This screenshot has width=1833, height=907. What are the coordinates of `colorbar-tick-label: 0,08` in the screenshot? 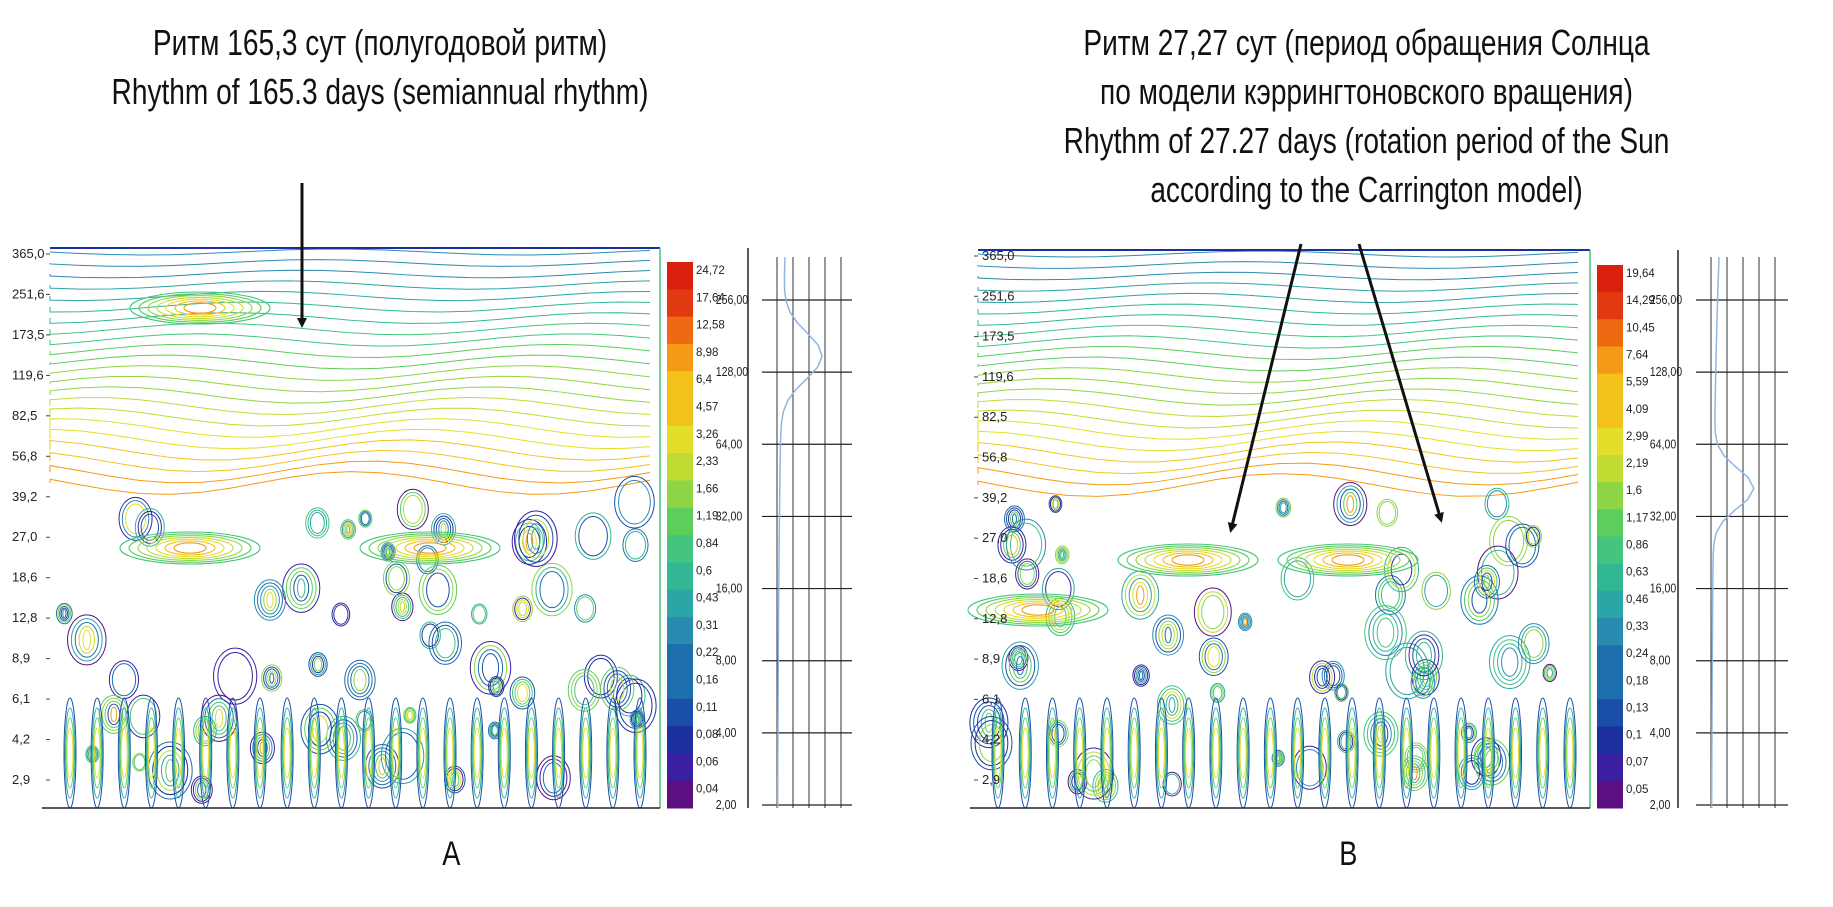 It's located at (707, 735).